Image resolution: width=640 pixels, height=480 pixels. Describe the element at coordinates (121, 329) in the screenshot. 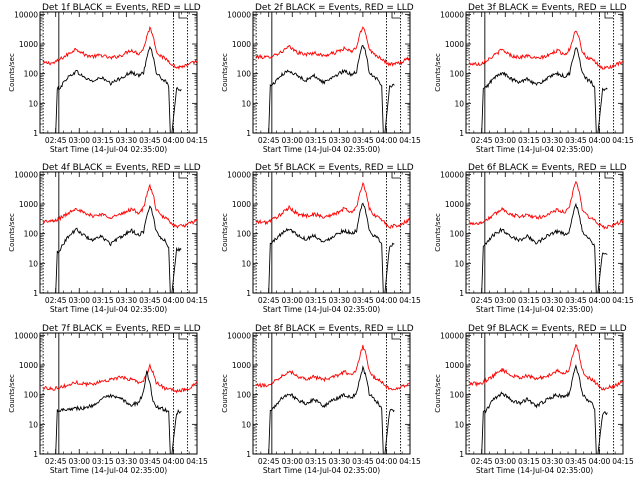

I see `chart-title: Det 7f BLACK = Events, RED = LLD` at that location.